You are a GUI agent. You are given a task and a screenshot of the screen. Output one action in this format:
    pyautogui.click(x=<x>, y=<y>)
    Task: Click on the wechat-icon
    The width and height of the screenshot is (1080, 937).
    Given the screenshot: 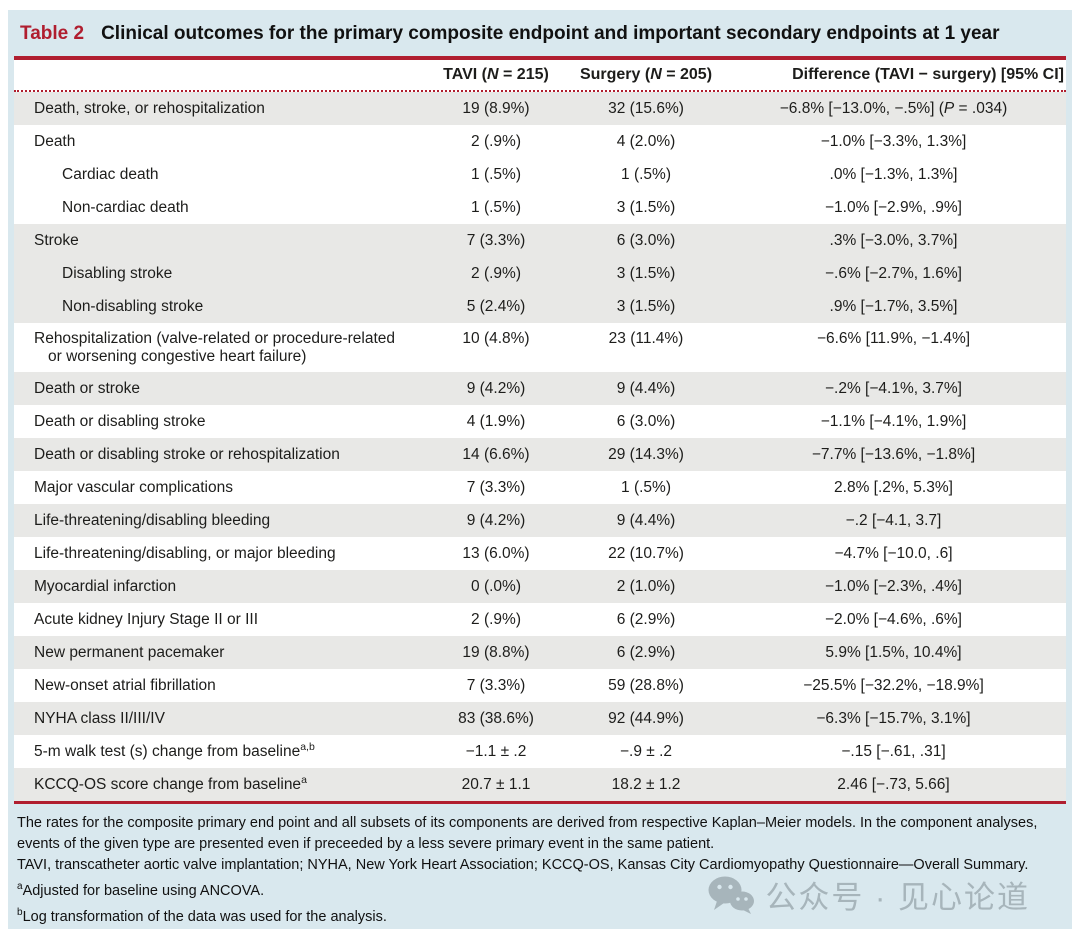 What is the action you would take?
    pyautogui.click(x=731, y=895)
    